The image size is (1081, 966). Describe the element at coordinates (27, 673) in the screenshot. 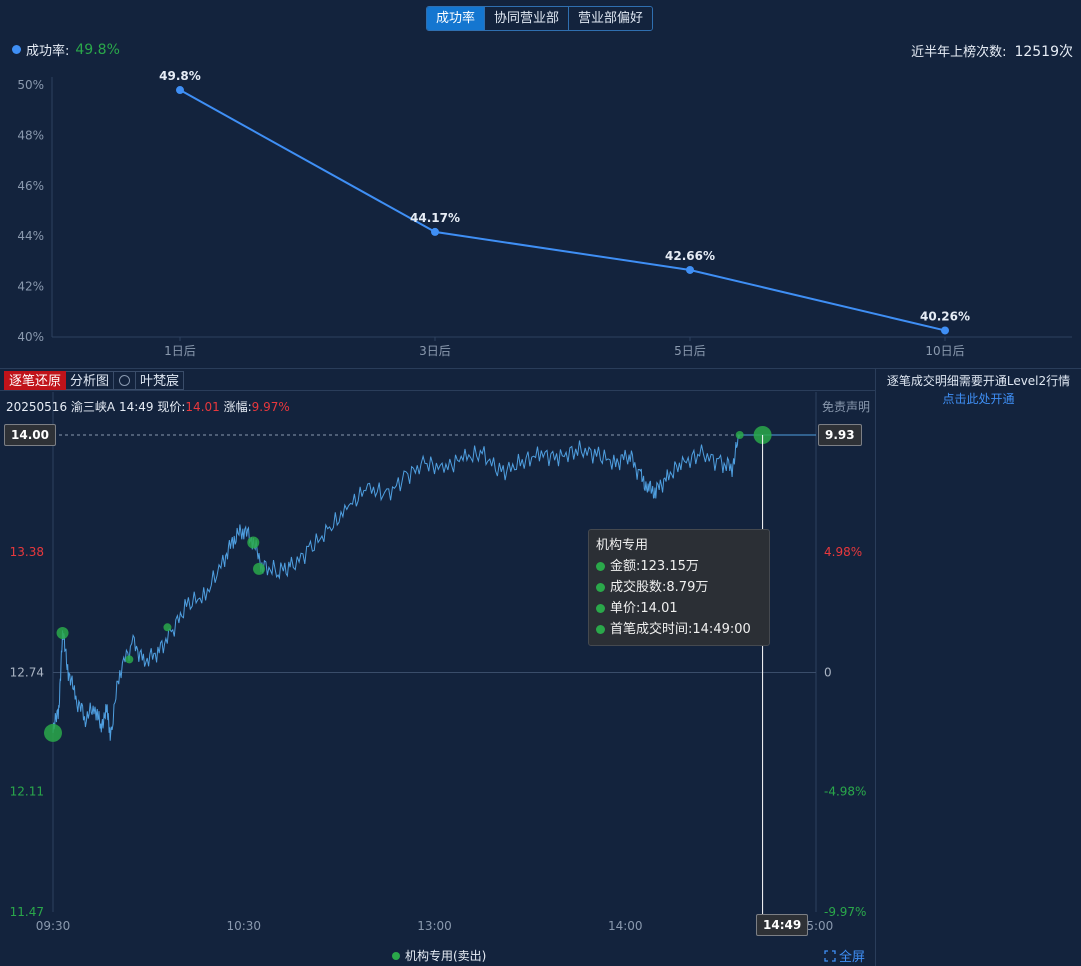

I see `left-tick-label: 12.74` at that location.